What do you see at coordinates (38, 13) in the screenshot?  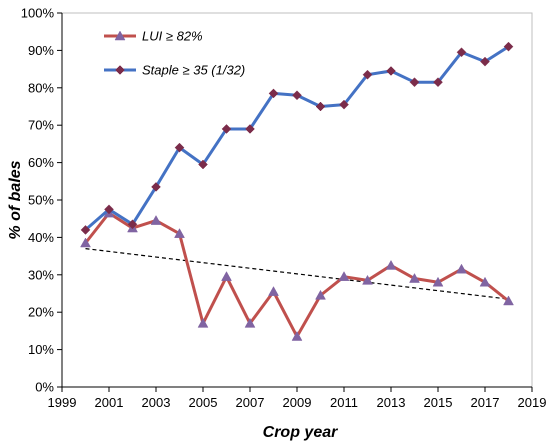 I see `y-tick-label: 100%` at bounding box center [38, 13].